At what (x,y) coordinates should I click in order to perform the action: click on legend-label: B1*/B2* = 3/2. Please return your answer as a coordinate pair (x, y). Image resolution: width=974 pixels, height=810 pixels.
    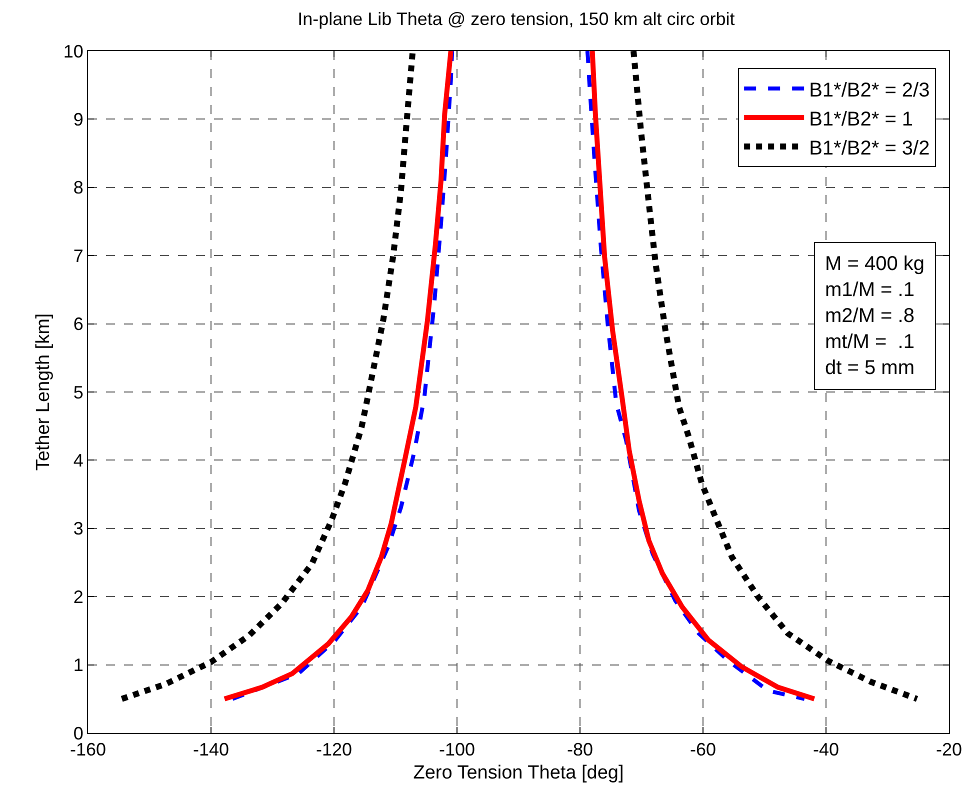
    Looking at the image, I should click on (869, 148).